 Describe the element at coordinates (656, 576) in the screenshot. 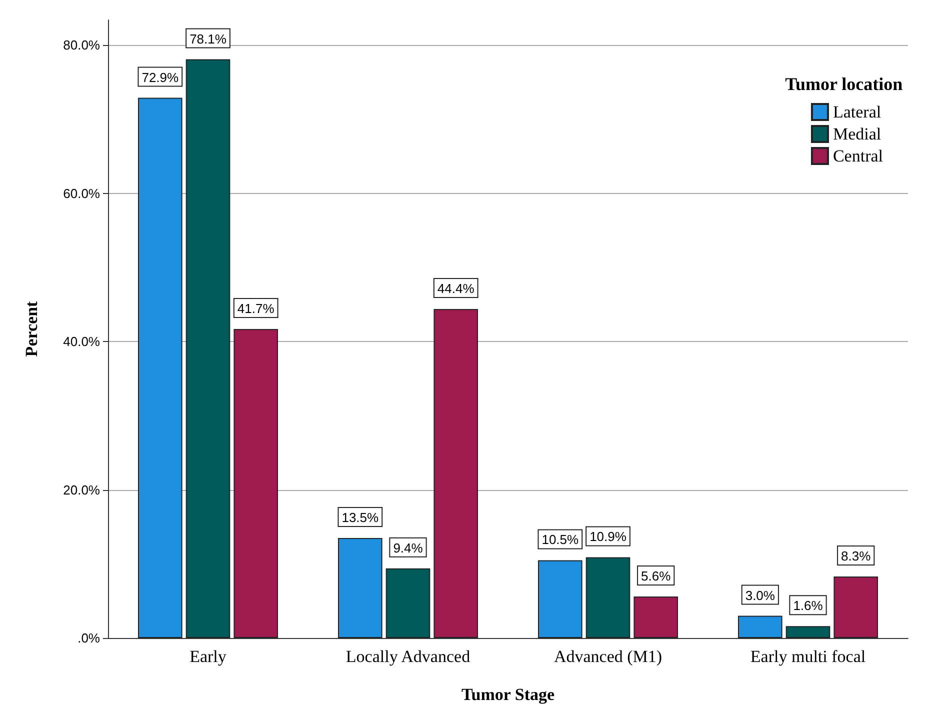

I see `data-label: 5.6%` at that location.